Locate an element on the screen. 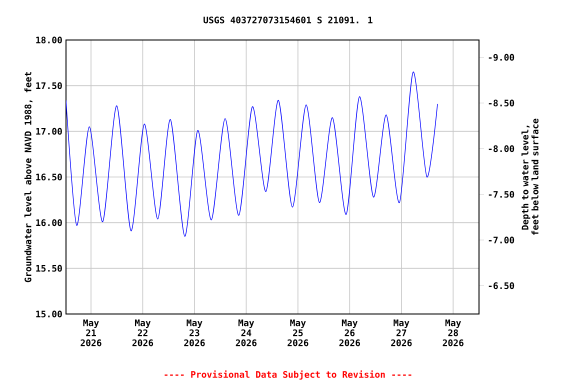 The height and width of the screenshot is (384, 576). y2-tick-label: -7.50 is located at coordinates (501, 194).